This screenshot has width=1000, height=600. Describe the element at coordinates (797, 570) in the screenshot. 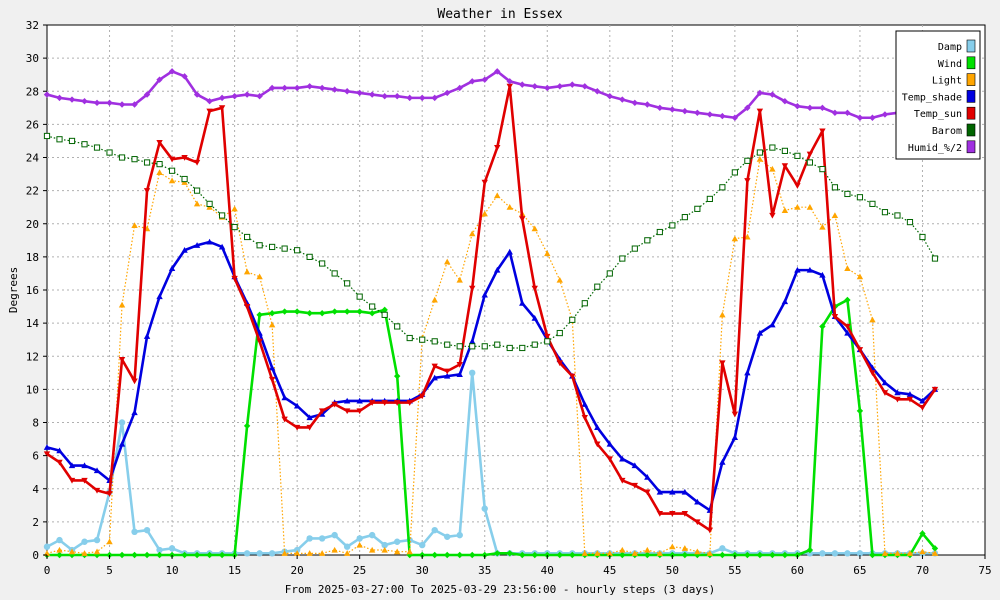

I see `x-tick-label: 60` at that location.